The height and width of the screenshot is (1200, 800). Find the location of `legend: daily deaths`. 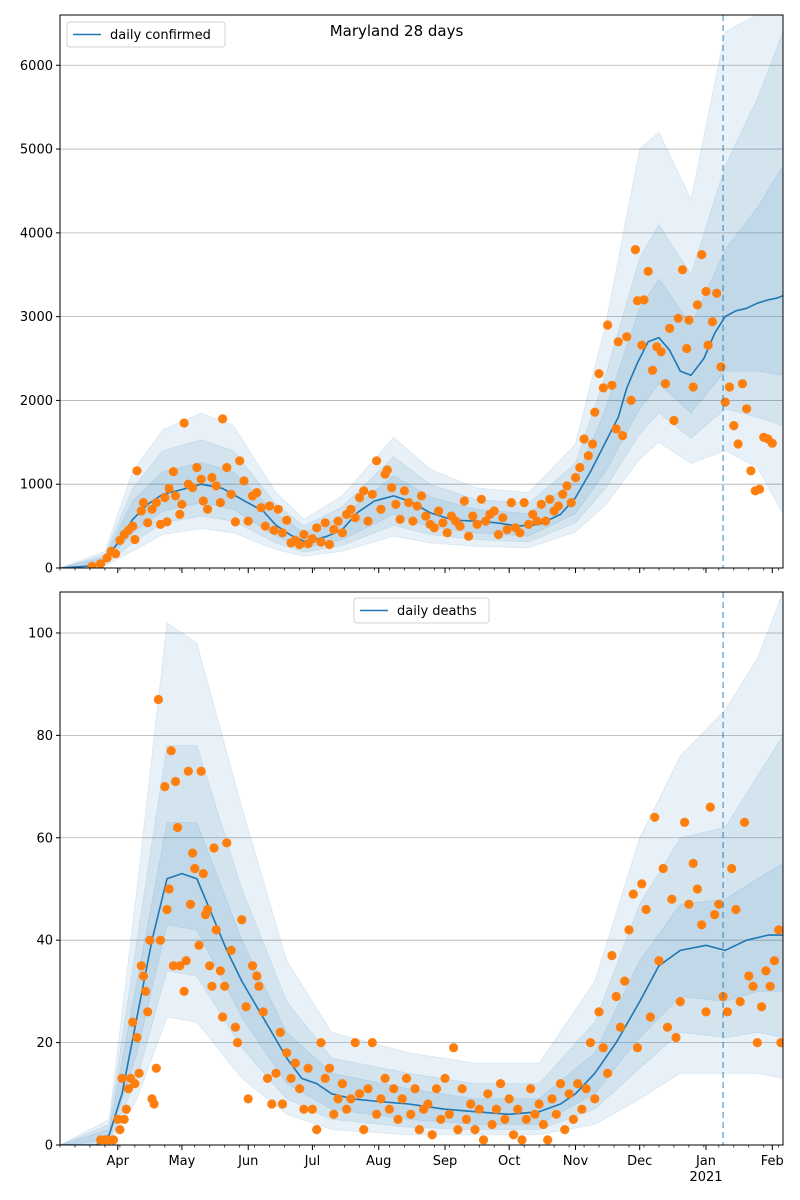

legend: daily deaths is located at coordinates (421, 610).